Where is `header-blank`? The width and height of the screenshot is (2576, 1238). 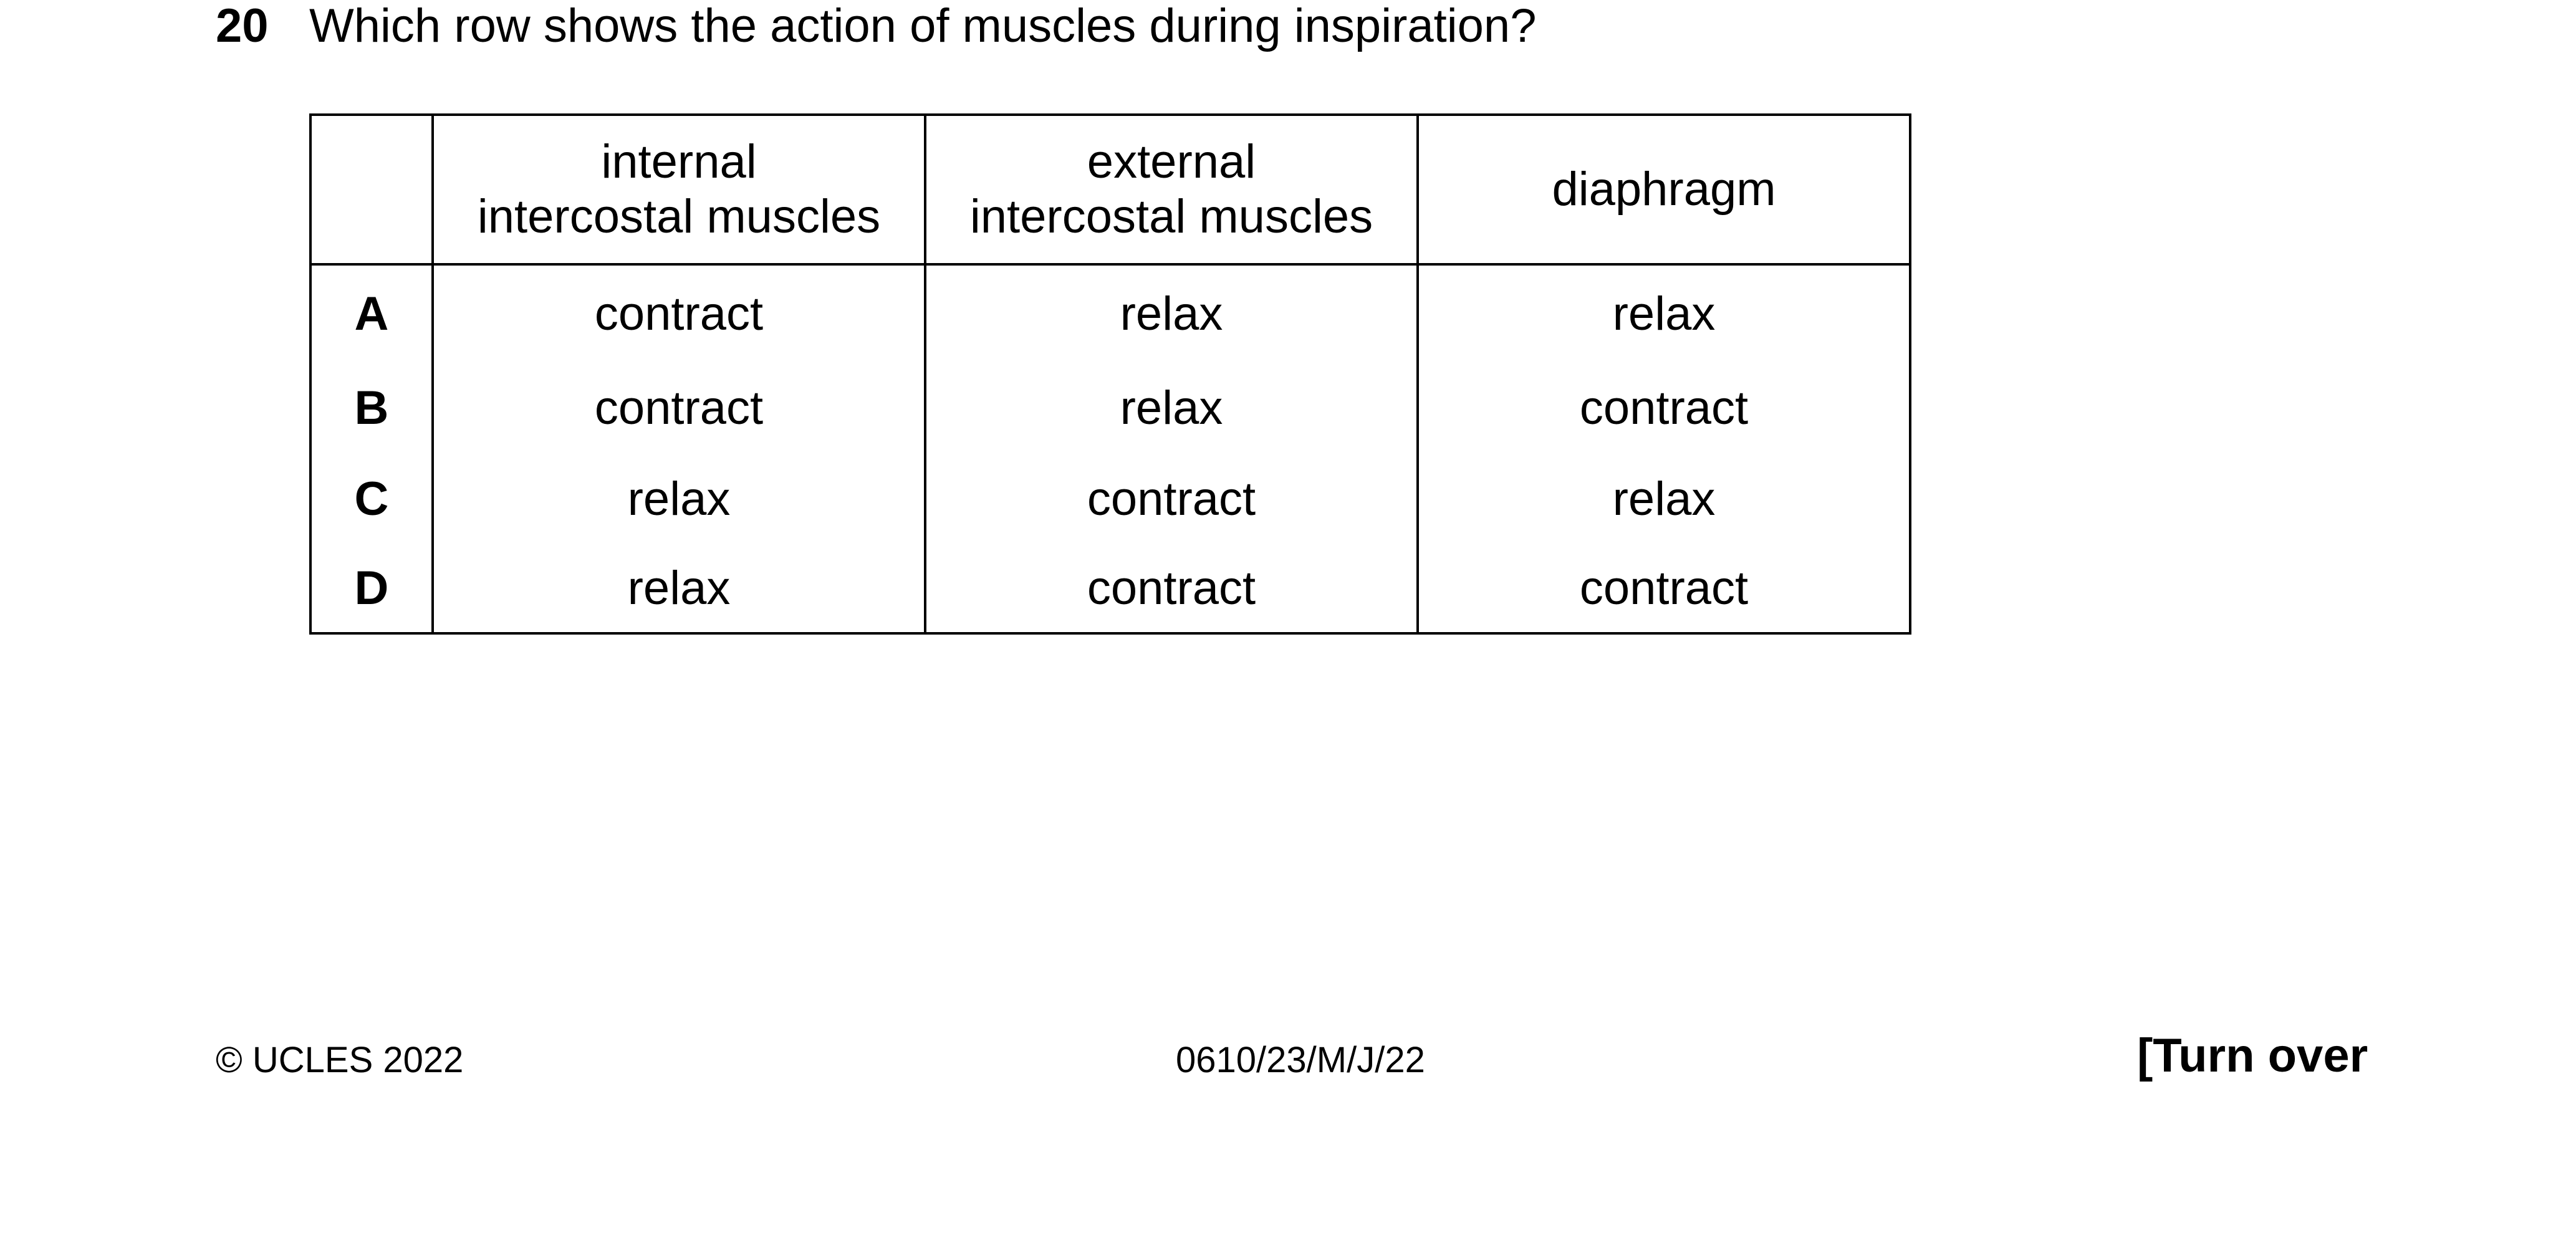
header-blank is located at coordinates (371, 190).